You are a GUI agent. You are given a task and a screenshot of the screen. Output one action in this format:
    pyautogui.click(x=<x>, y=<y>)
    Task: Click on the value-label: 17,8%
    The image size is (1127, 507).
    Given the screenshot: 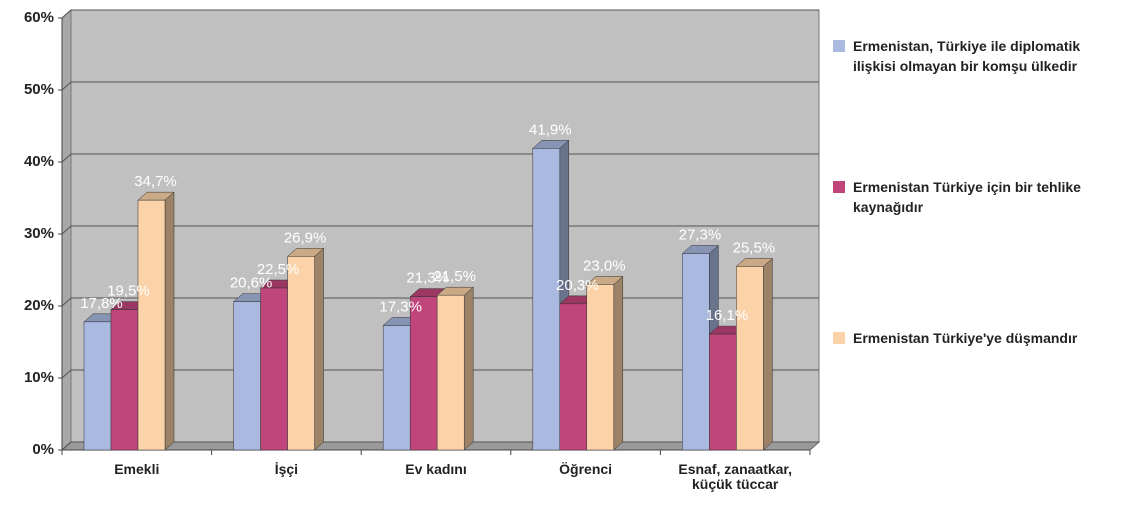 What is the action you would take?
    pyautogui.click(x=101, y=303)
    